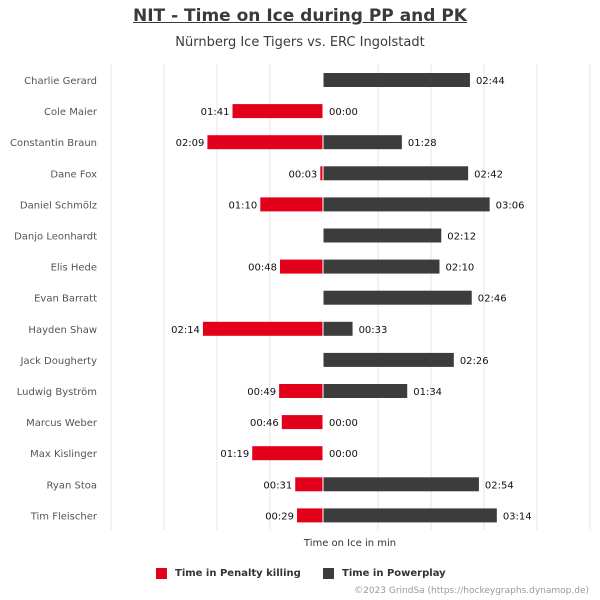 The width and height of the screenshot is (600, 600). What do you see at coordinates (382, 235) in the screenshot?
I see `pp-bar-danjo-leonhardt` at bounding box center [382, 235].